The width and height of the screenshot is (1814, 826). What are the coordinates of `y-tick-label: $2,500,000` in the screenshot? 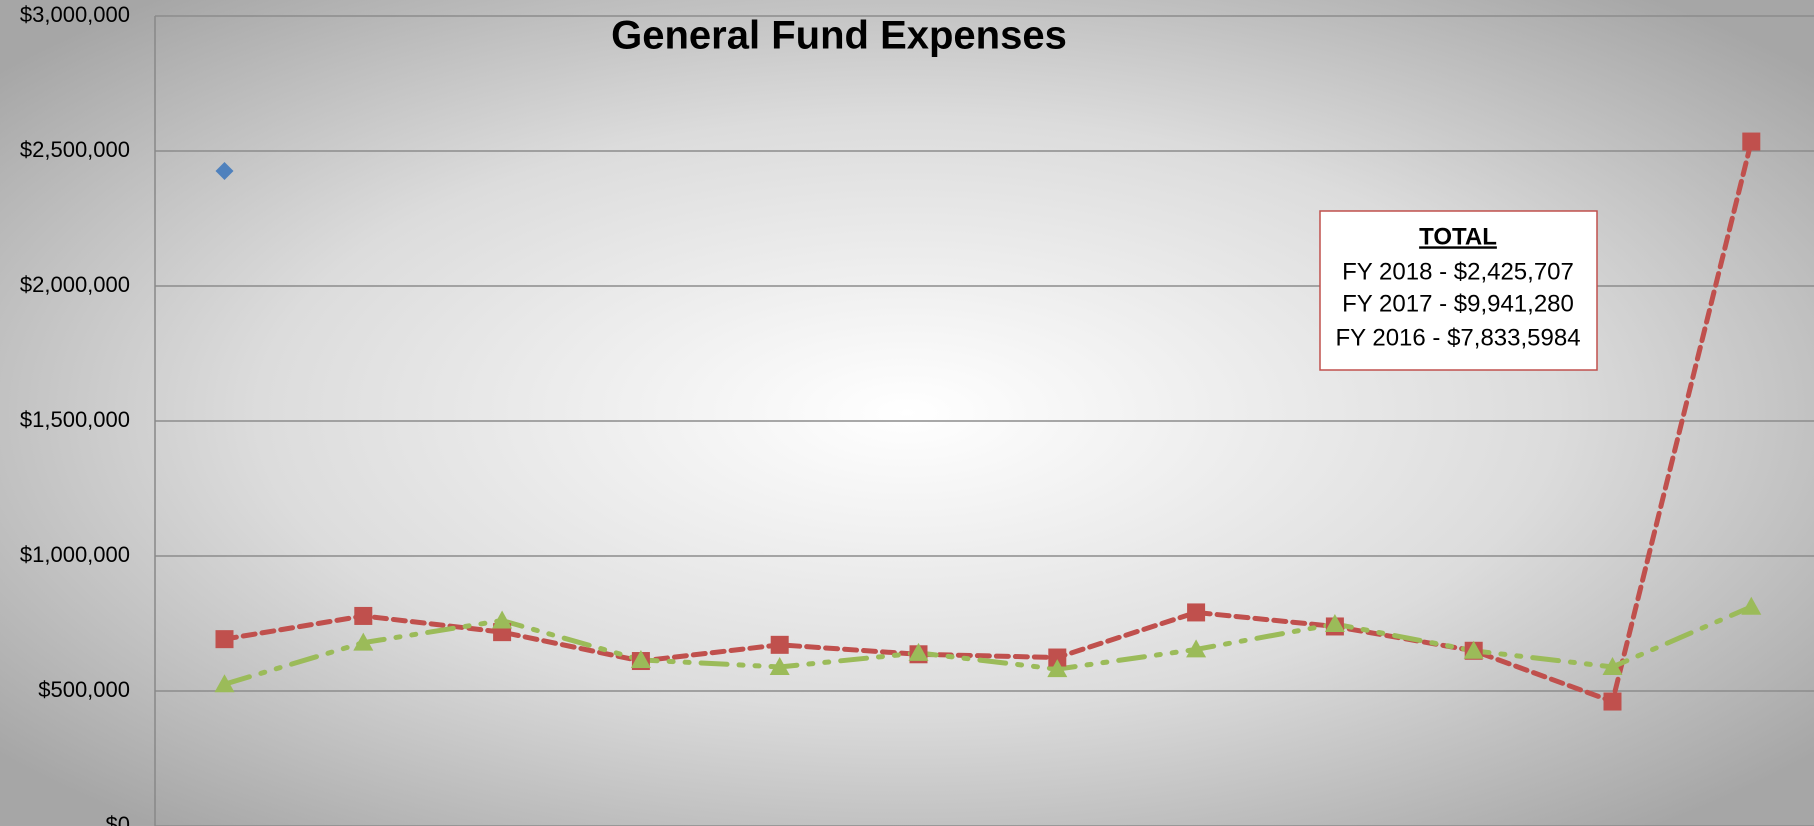 It's located at (75, 149).